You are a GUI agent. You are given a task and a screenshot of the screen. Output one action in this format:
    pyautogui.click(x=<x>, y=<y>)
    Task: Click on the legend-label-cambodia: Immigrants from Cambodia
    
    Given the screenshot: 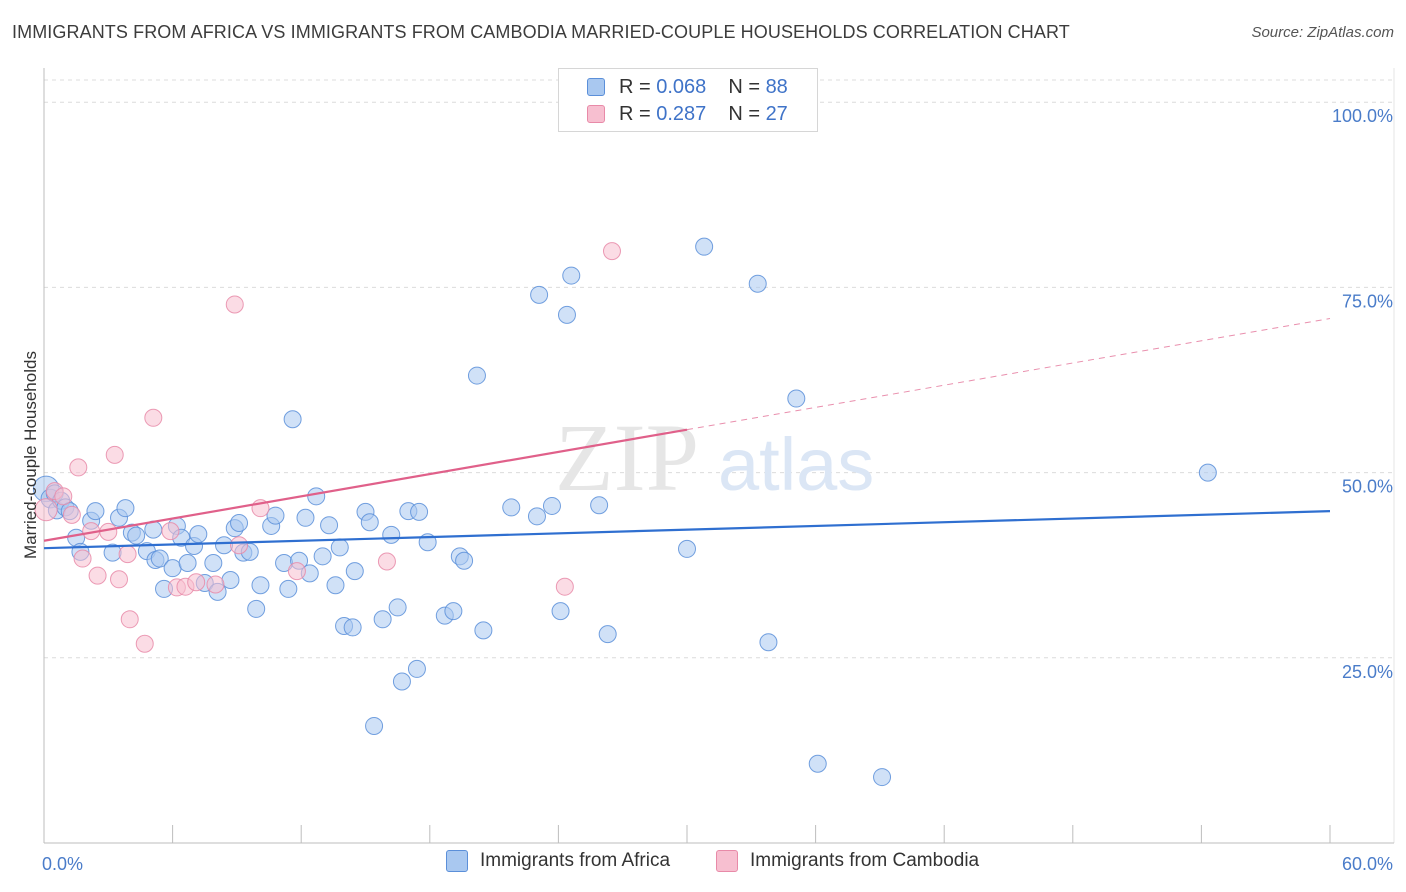 What is the action you would take?
    pyautogui.click(x=865, y=860)
    